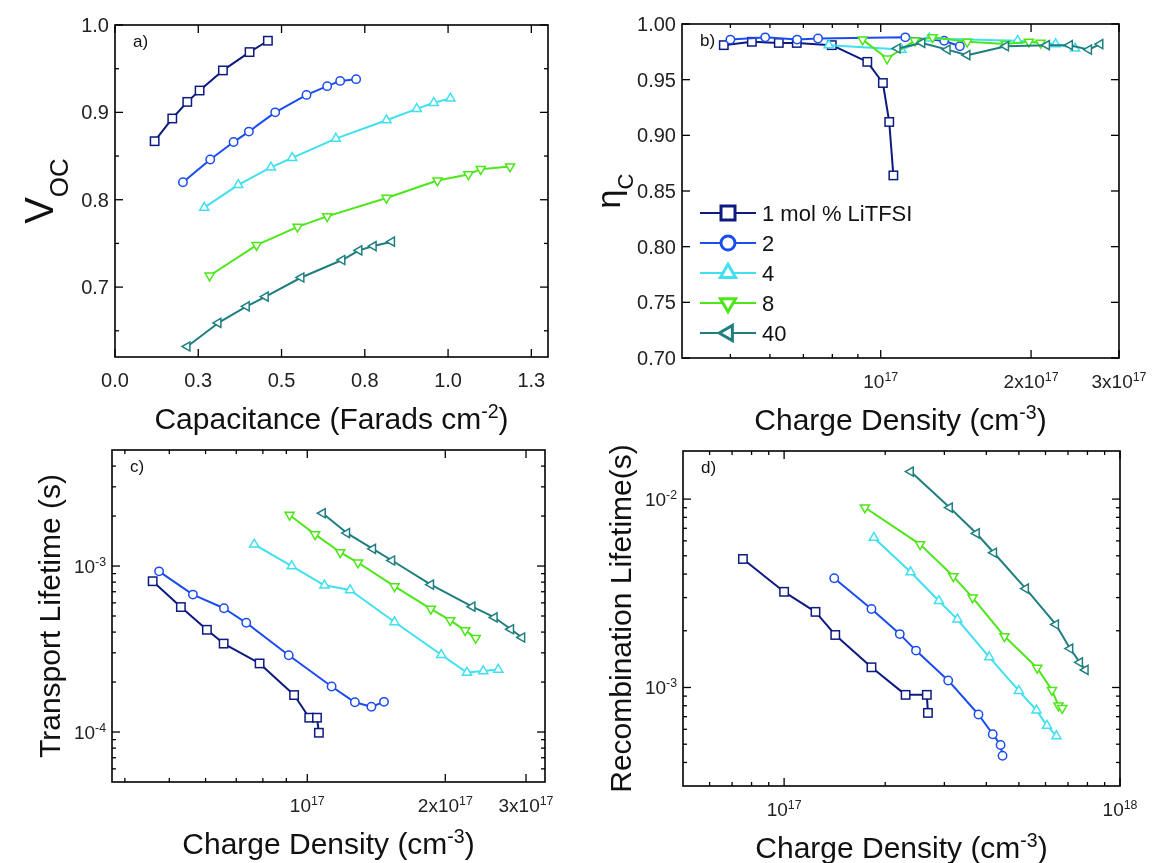 The height and width of the screenshot is (863, 1158). What do you see at coordinates (774, 333) in the screenshot?
I see `legend-label: 40` at bounding box center [774, 333].